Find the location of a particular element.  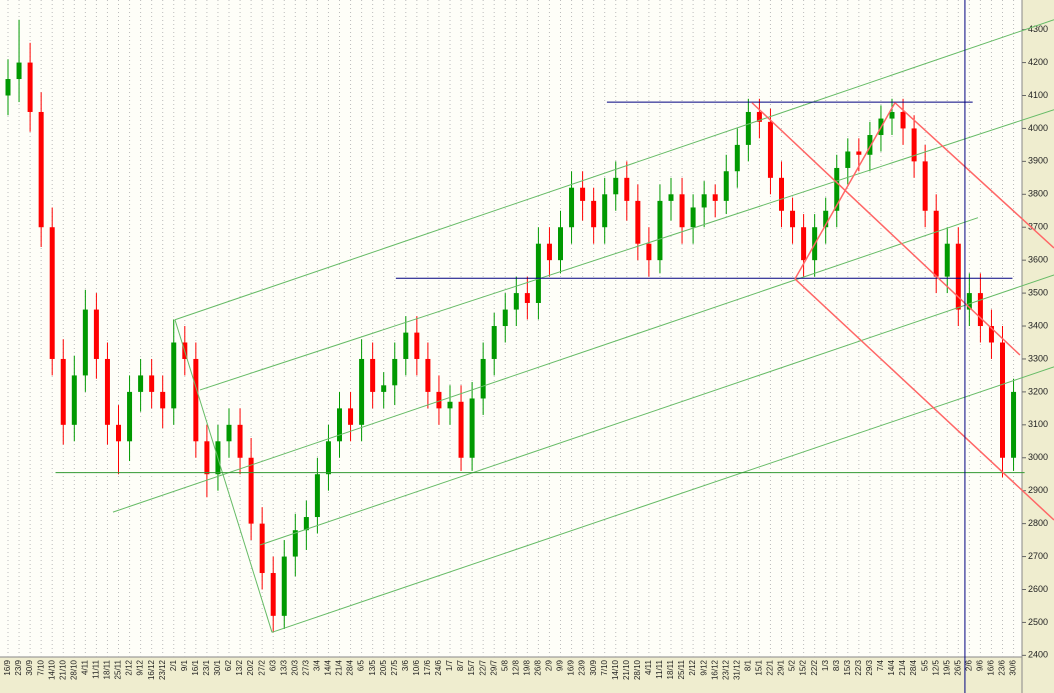

x-tick-label: 27/3 is located at coordinates (305, 667).